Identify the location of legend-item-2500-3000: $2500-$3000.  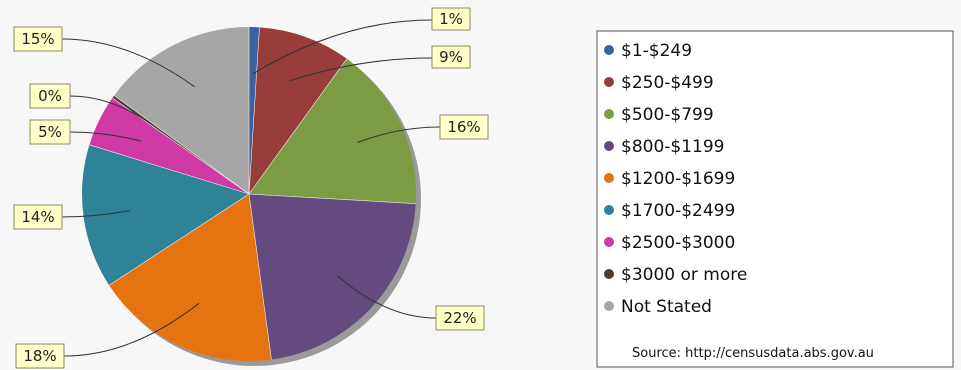
(669, 243).